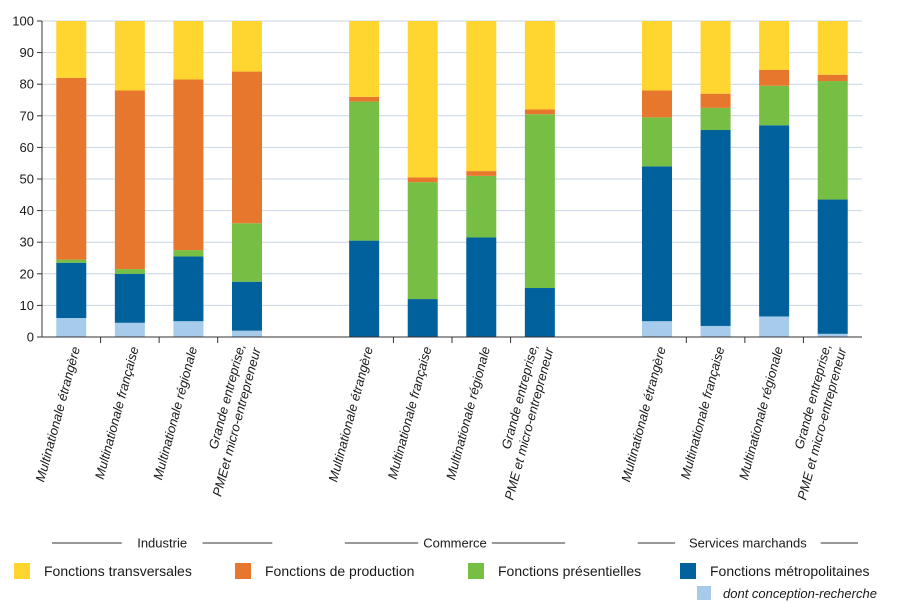 Image resolution: width=899 pixels, height=603 pixels. I want to click on group-label: Industrie, so click(162, 543).